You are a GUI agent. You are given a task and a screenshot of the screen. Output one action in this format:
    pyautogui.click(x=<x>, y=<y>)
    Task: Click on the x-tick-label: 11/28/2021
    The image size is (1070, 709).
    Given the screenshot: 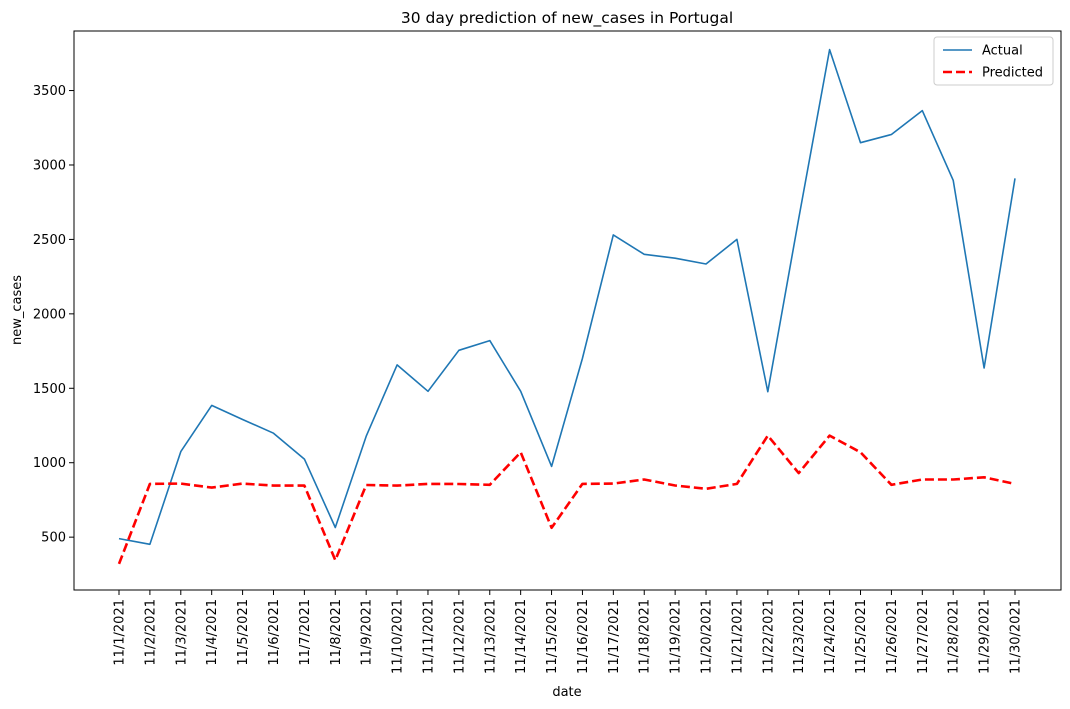 What is the action you would take?
    pyautogui.click(x=954, y=636)
    